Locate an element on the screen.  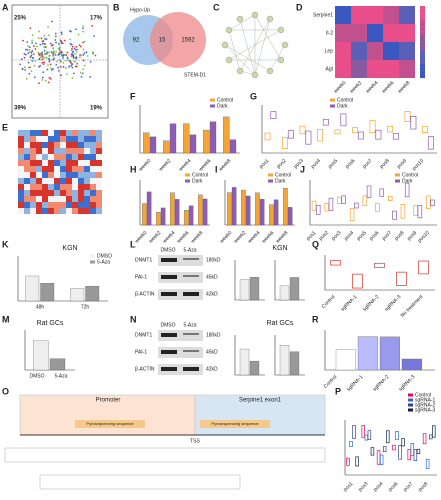
panel-label: C is located at coordinates (216, 7).